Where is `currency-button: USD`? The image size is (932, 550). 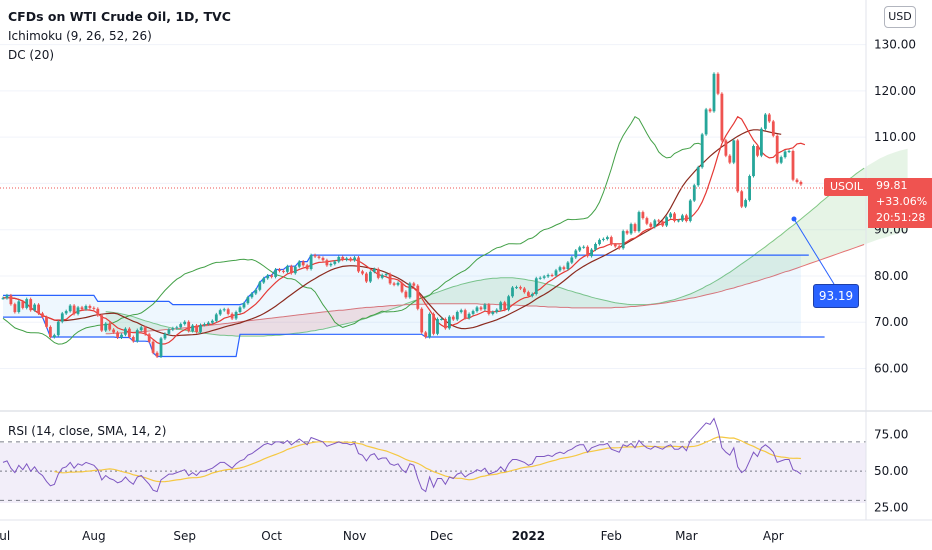 currency-button: USD is located at coordinates (900, 17).